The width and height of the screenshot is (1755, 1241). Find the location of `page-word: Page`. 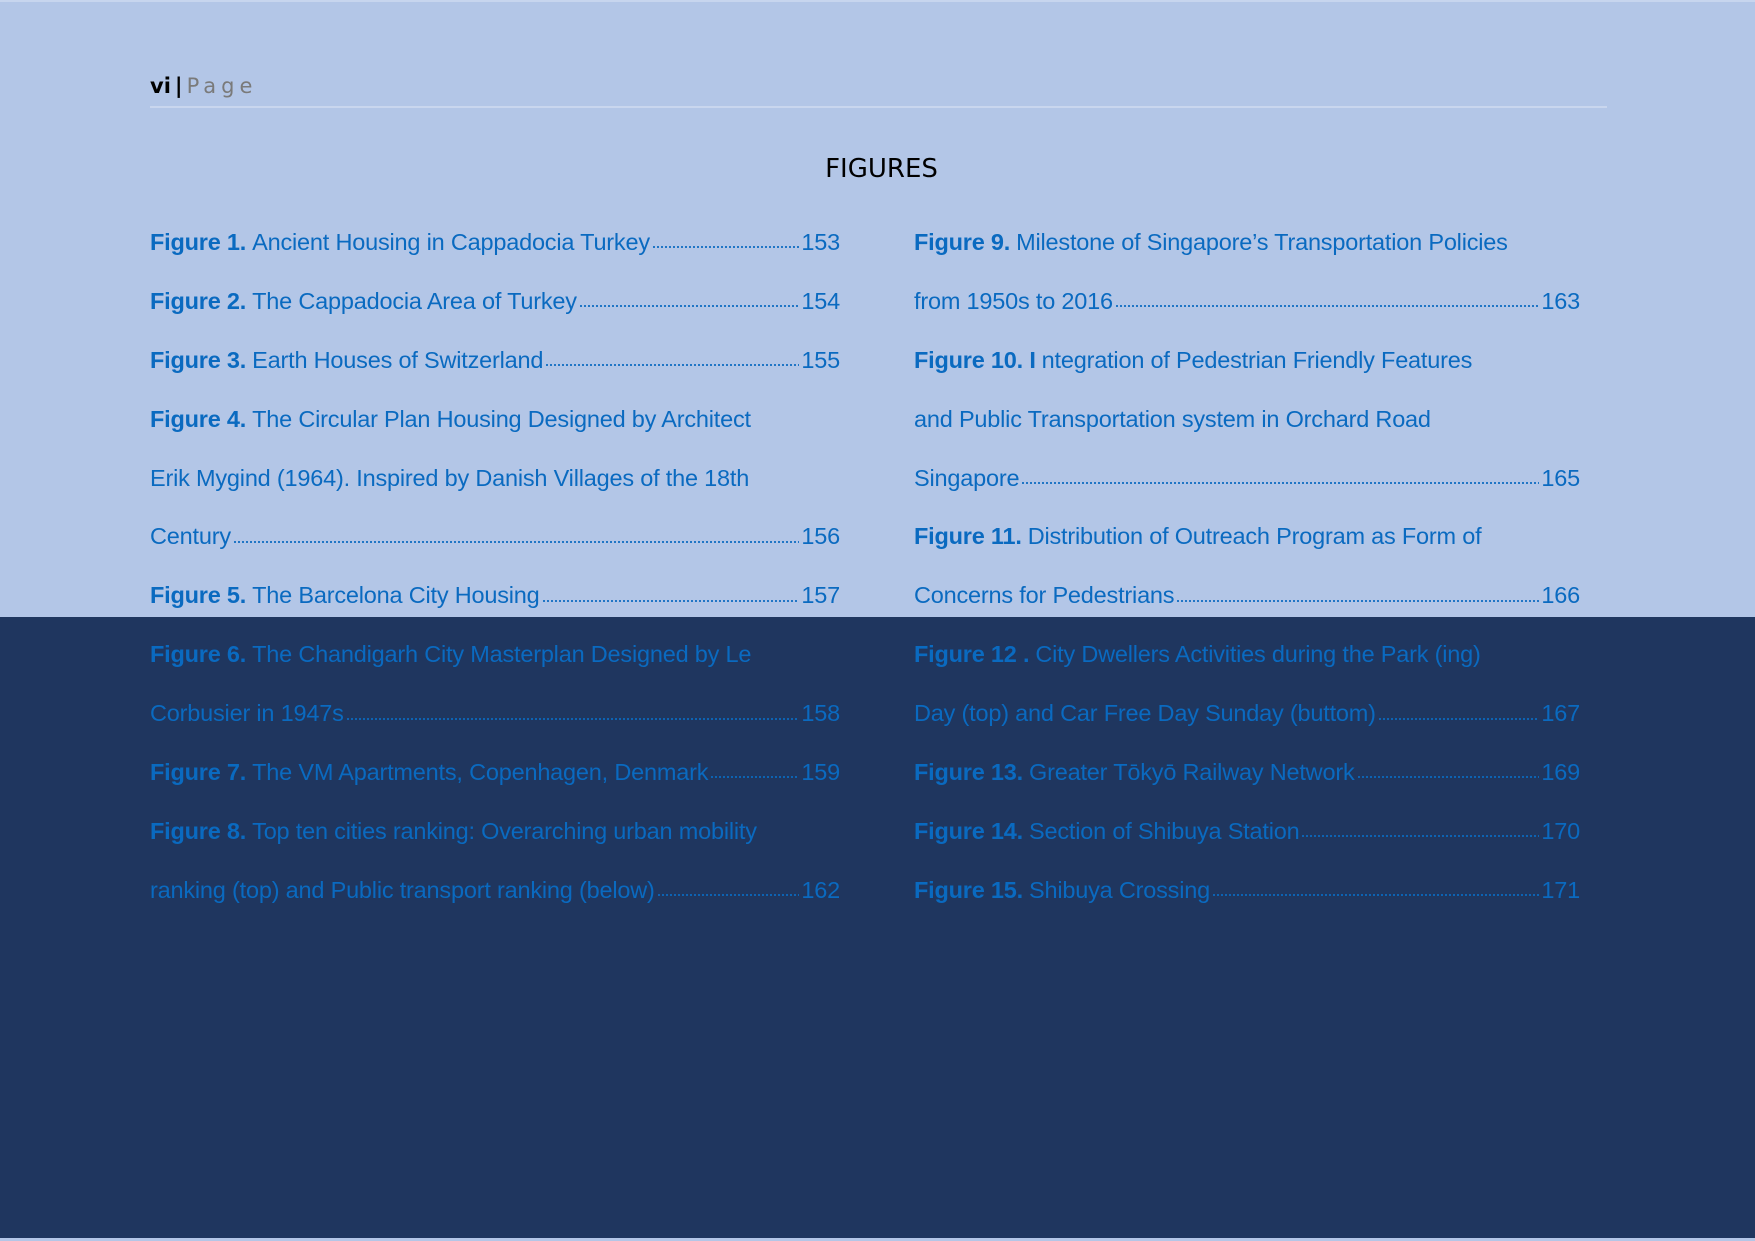

page-word: Page is located at coordinates (222, 86).